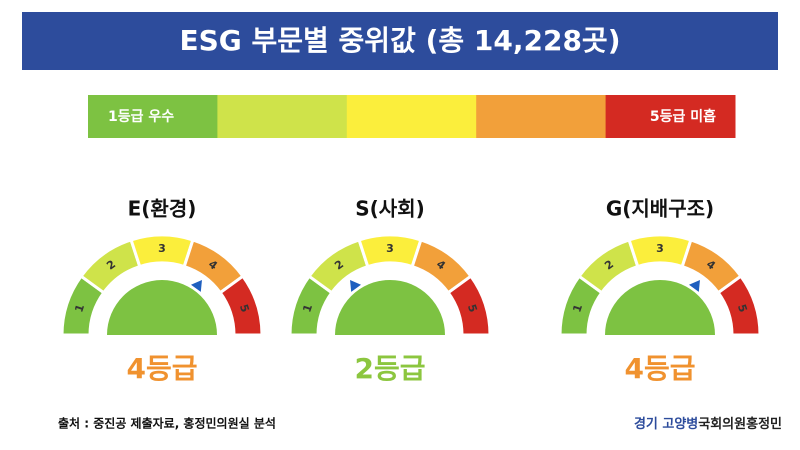  I want to click on credit-district: 경기 고양병, so click(666, 424).